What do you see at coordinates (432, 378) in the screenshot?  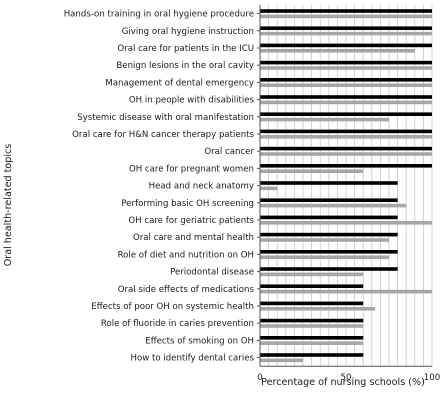 I see `x-tick-label: 100` at bounding box center [432, 378].